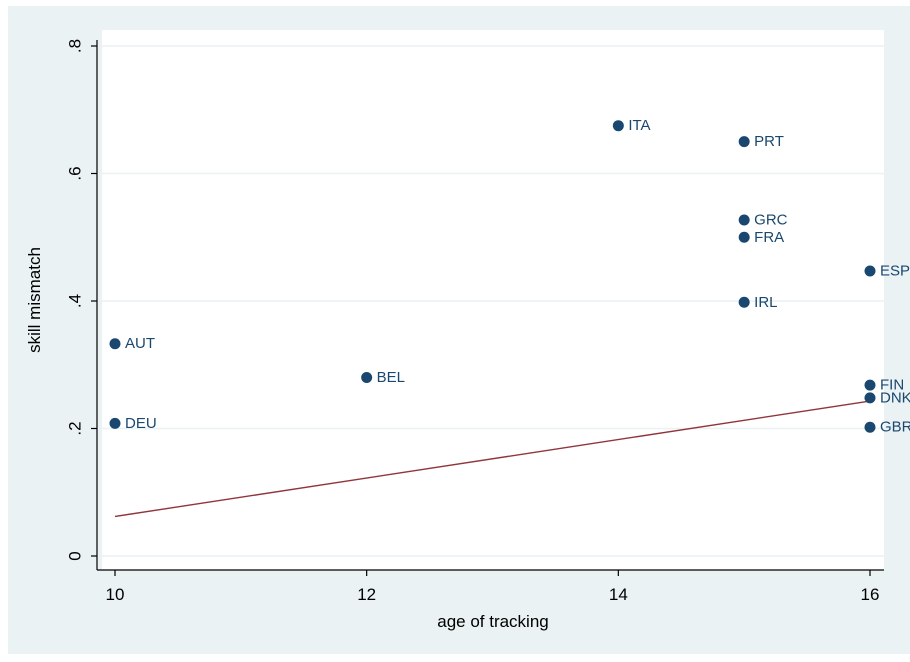 The image size is (910, 662). Describe the element at coordinates (744, 302) in the screenshot. I see `point-irl` at that location.